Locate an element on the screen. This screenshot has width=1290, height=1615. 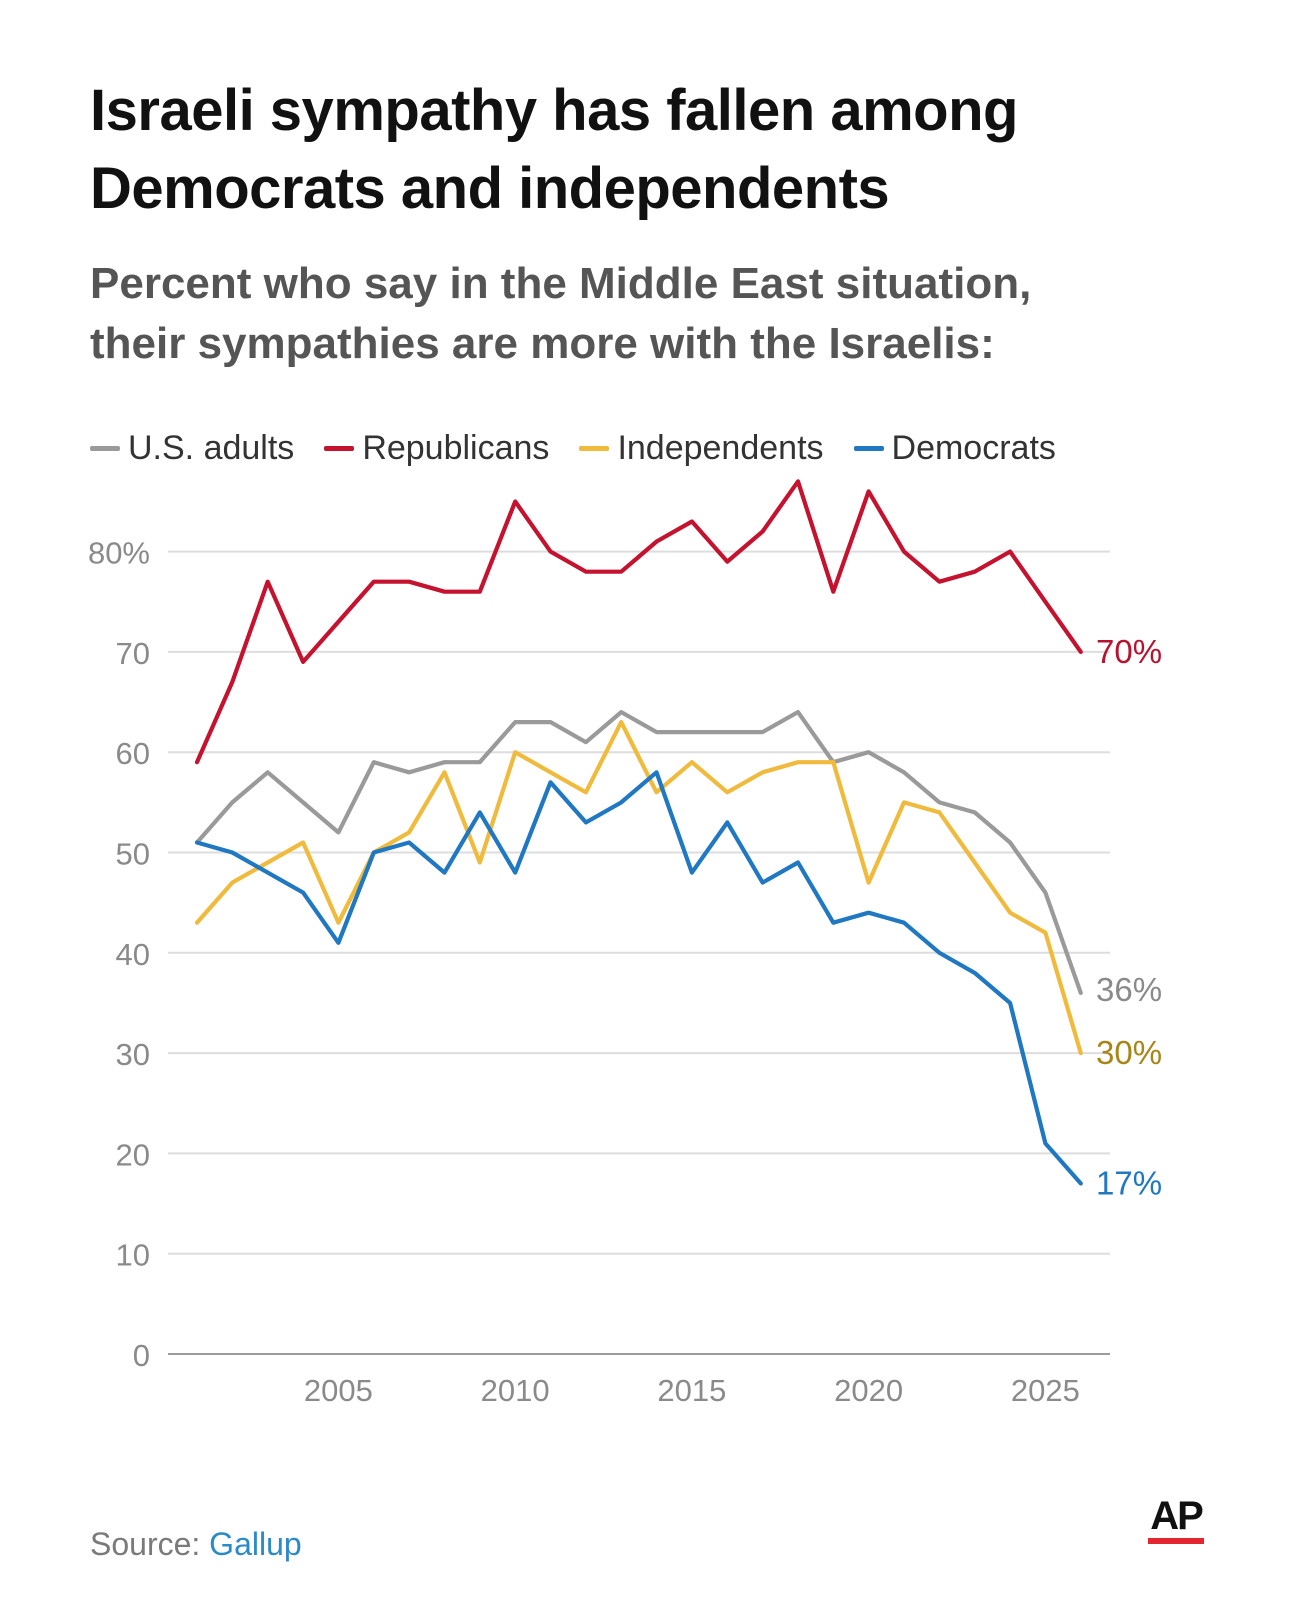
y-tick-label-80: 80% is located at coordinates (119, 553).